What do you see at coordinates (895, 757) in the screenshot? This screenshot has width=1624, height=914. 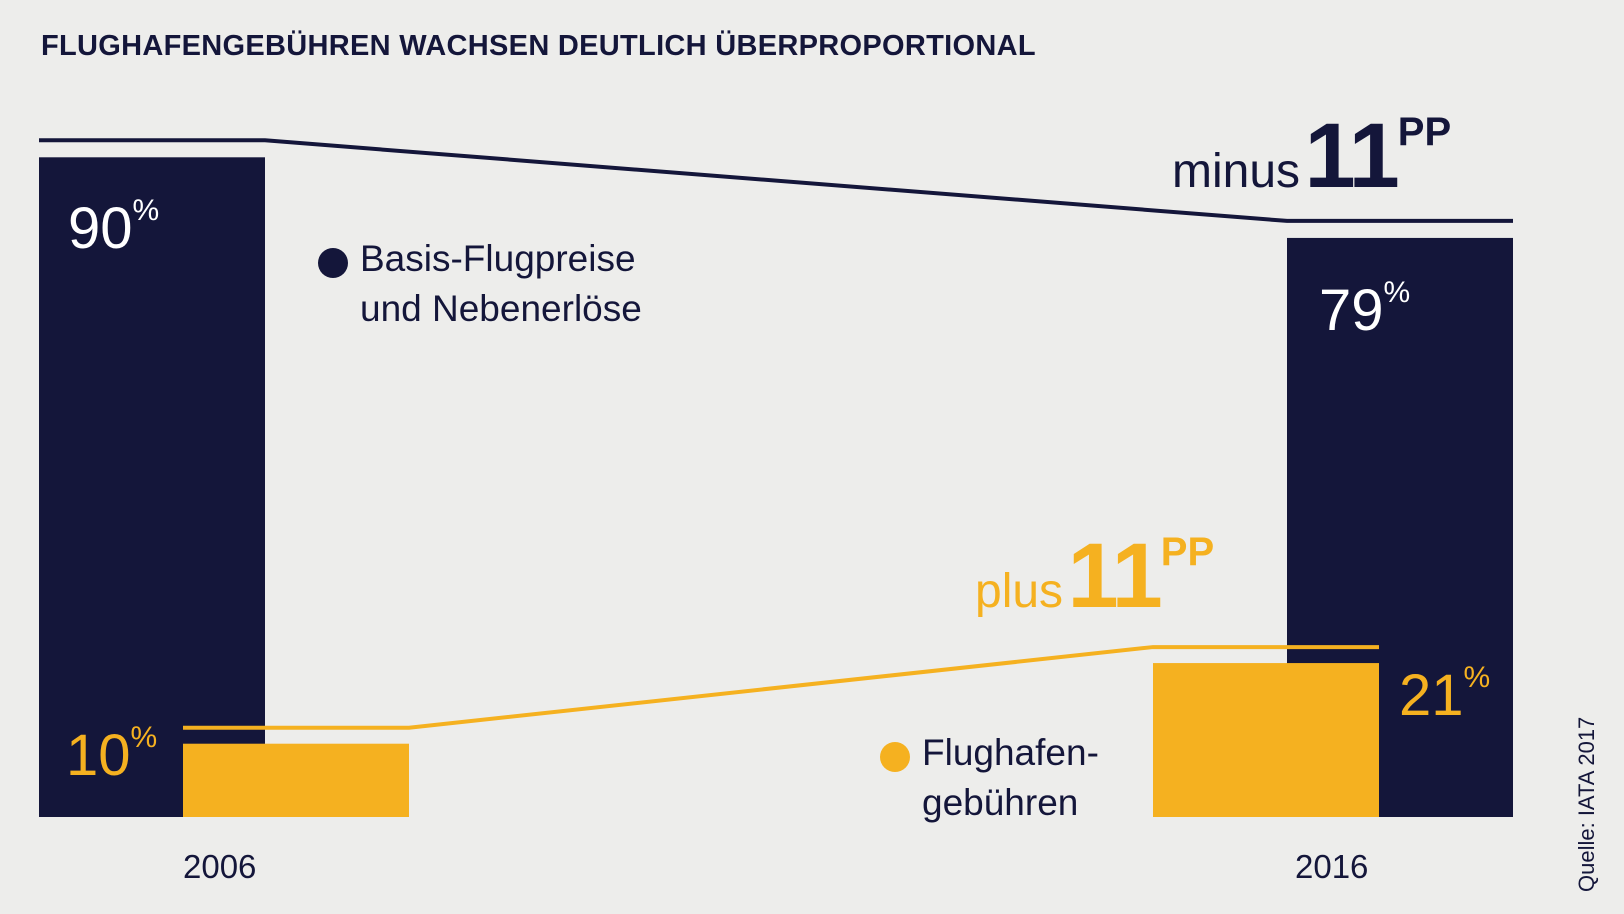 I see `legend-dot-gold` at bounding box center [895, 757].